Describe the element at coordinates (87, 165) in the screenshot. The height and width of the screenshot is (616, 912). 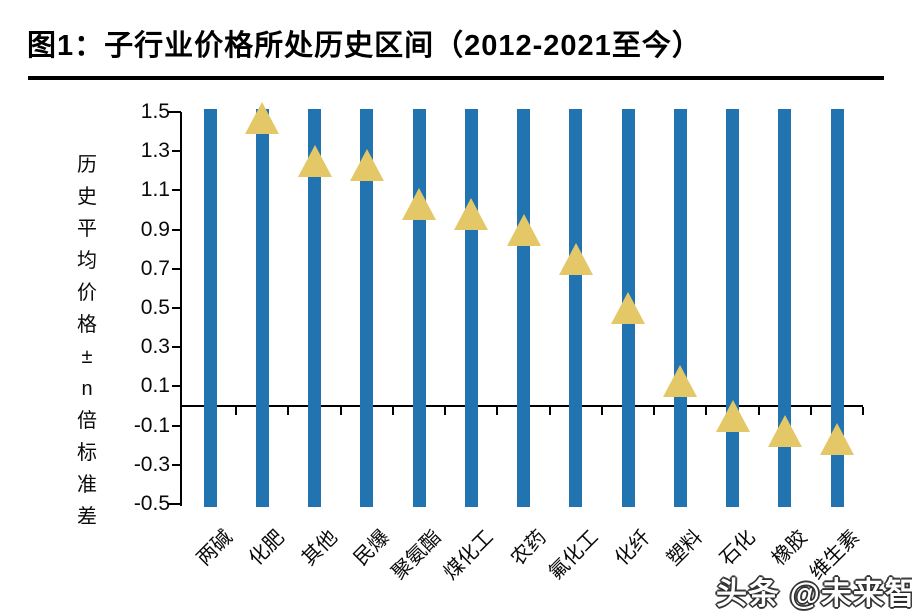
I see `y-axis-title-char: 历` at that location.